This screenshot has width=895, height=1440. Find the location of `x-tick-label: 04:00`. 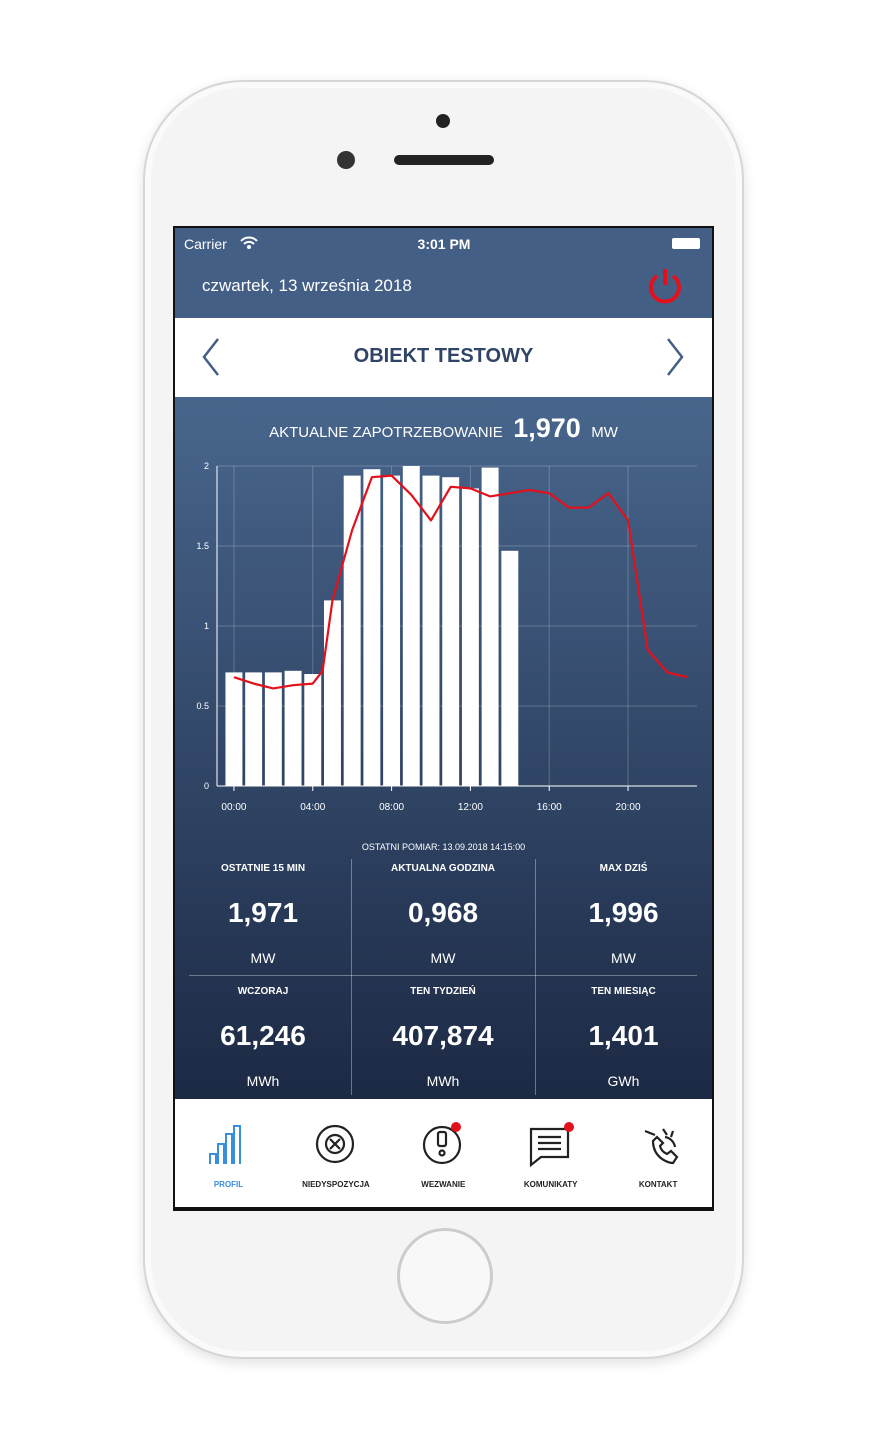

x-tick-label: 04:00 is located at coordinates (312, 807).